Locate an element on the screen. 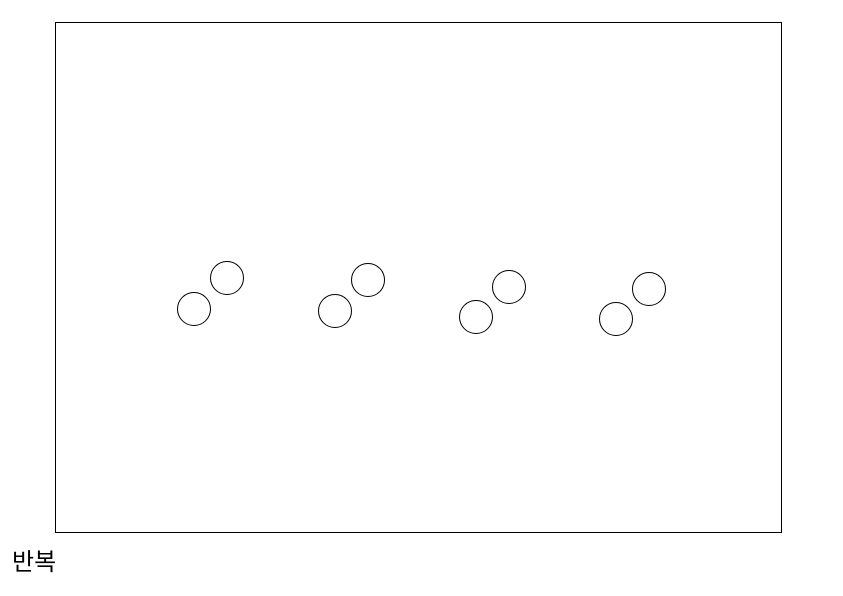 This screenshot has height=596, width=843. caption: 반복 is located at coordinates (34, 562).